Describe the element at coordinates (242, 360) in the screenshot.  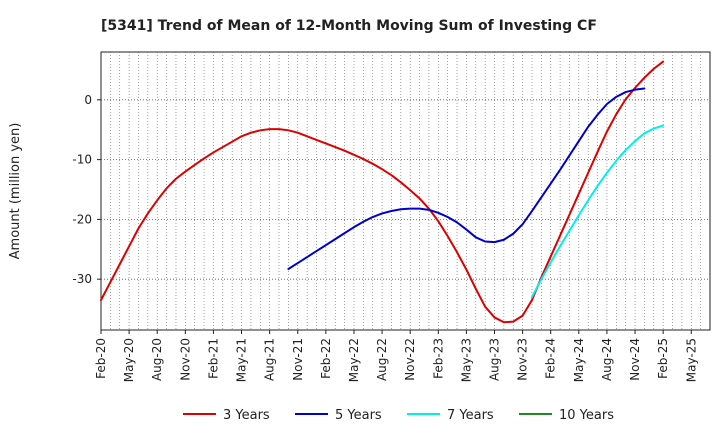
I see `x-tick-label: May-21` at that location.